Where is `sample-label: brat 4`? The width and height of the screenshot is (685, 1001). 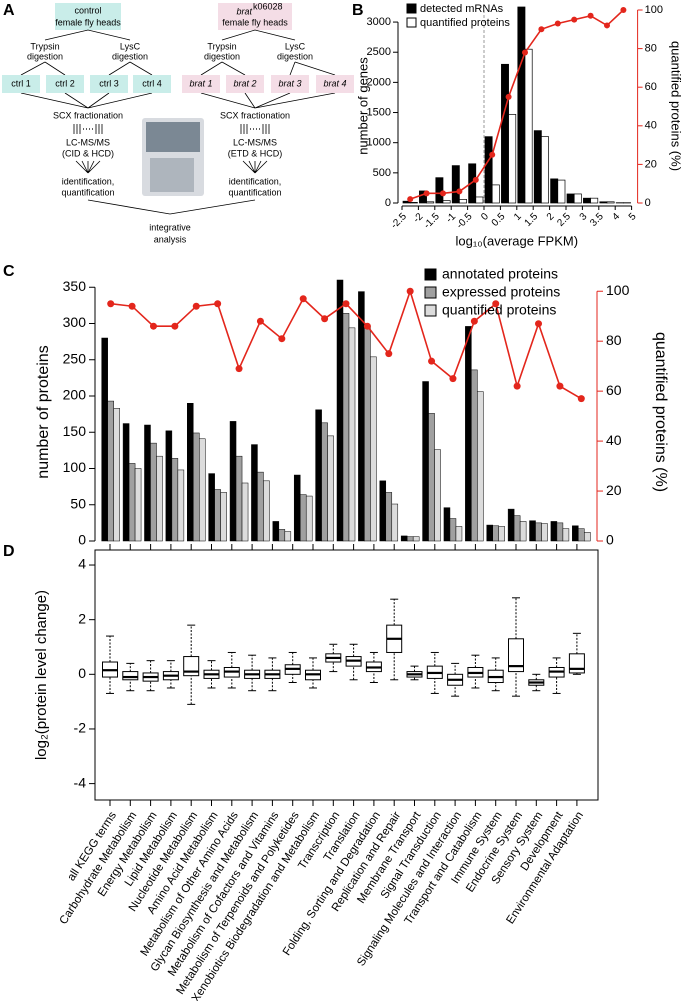
sample-label: brat 4 is located at coordinates (334, 83).